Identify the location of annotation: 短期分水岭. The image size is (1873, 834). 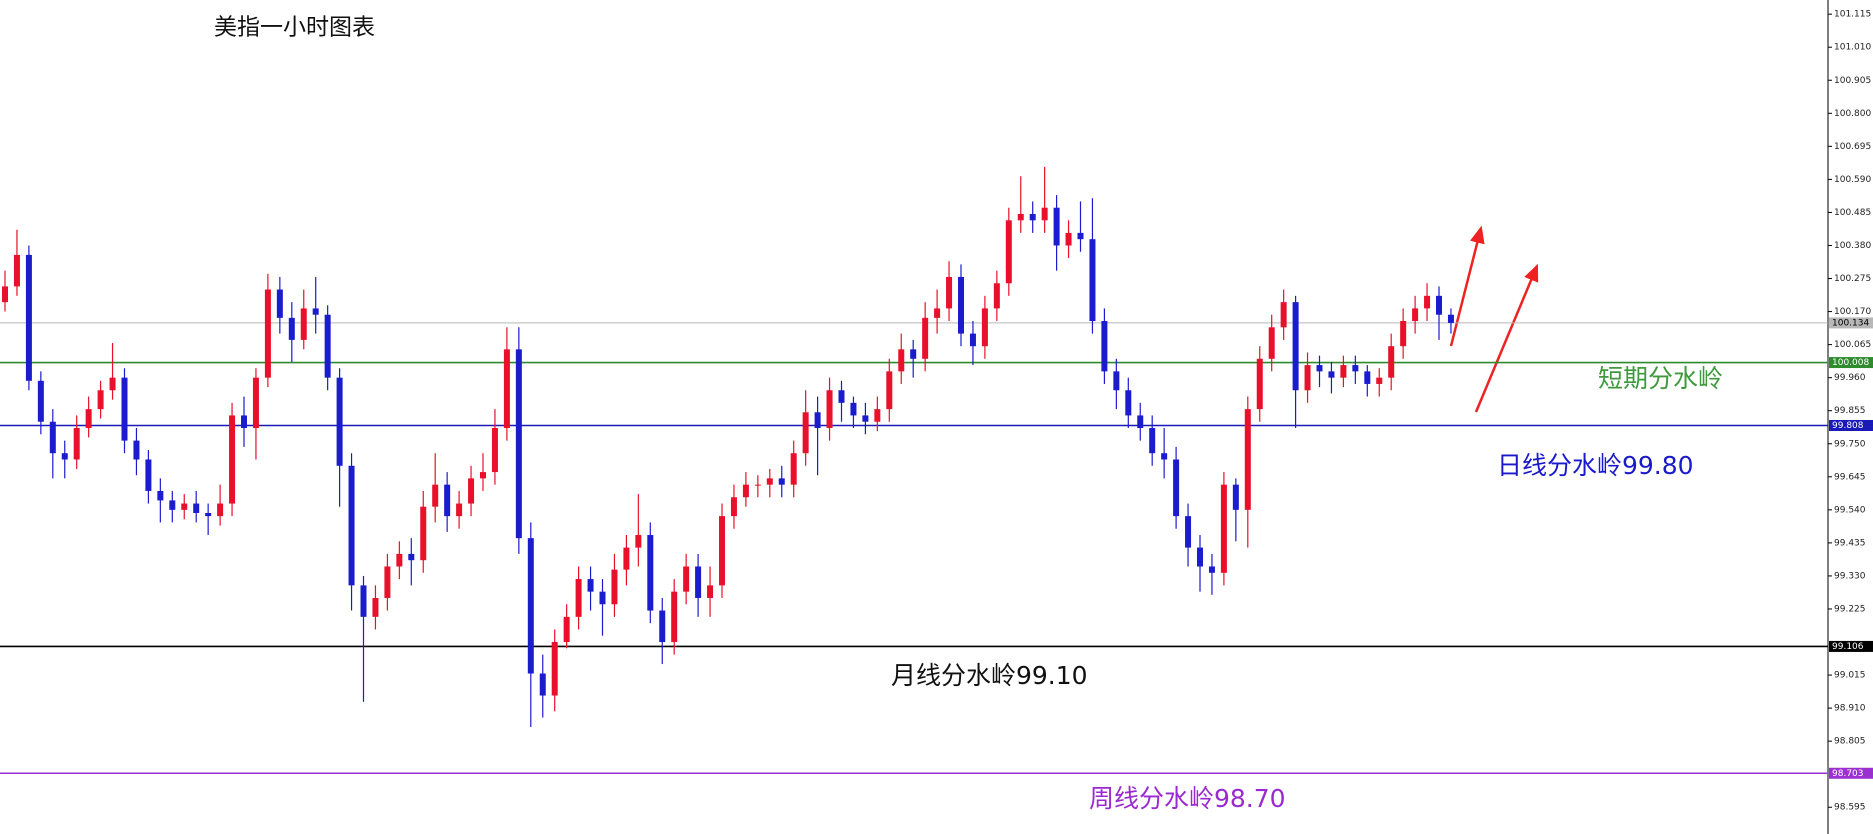
(1660, 378).